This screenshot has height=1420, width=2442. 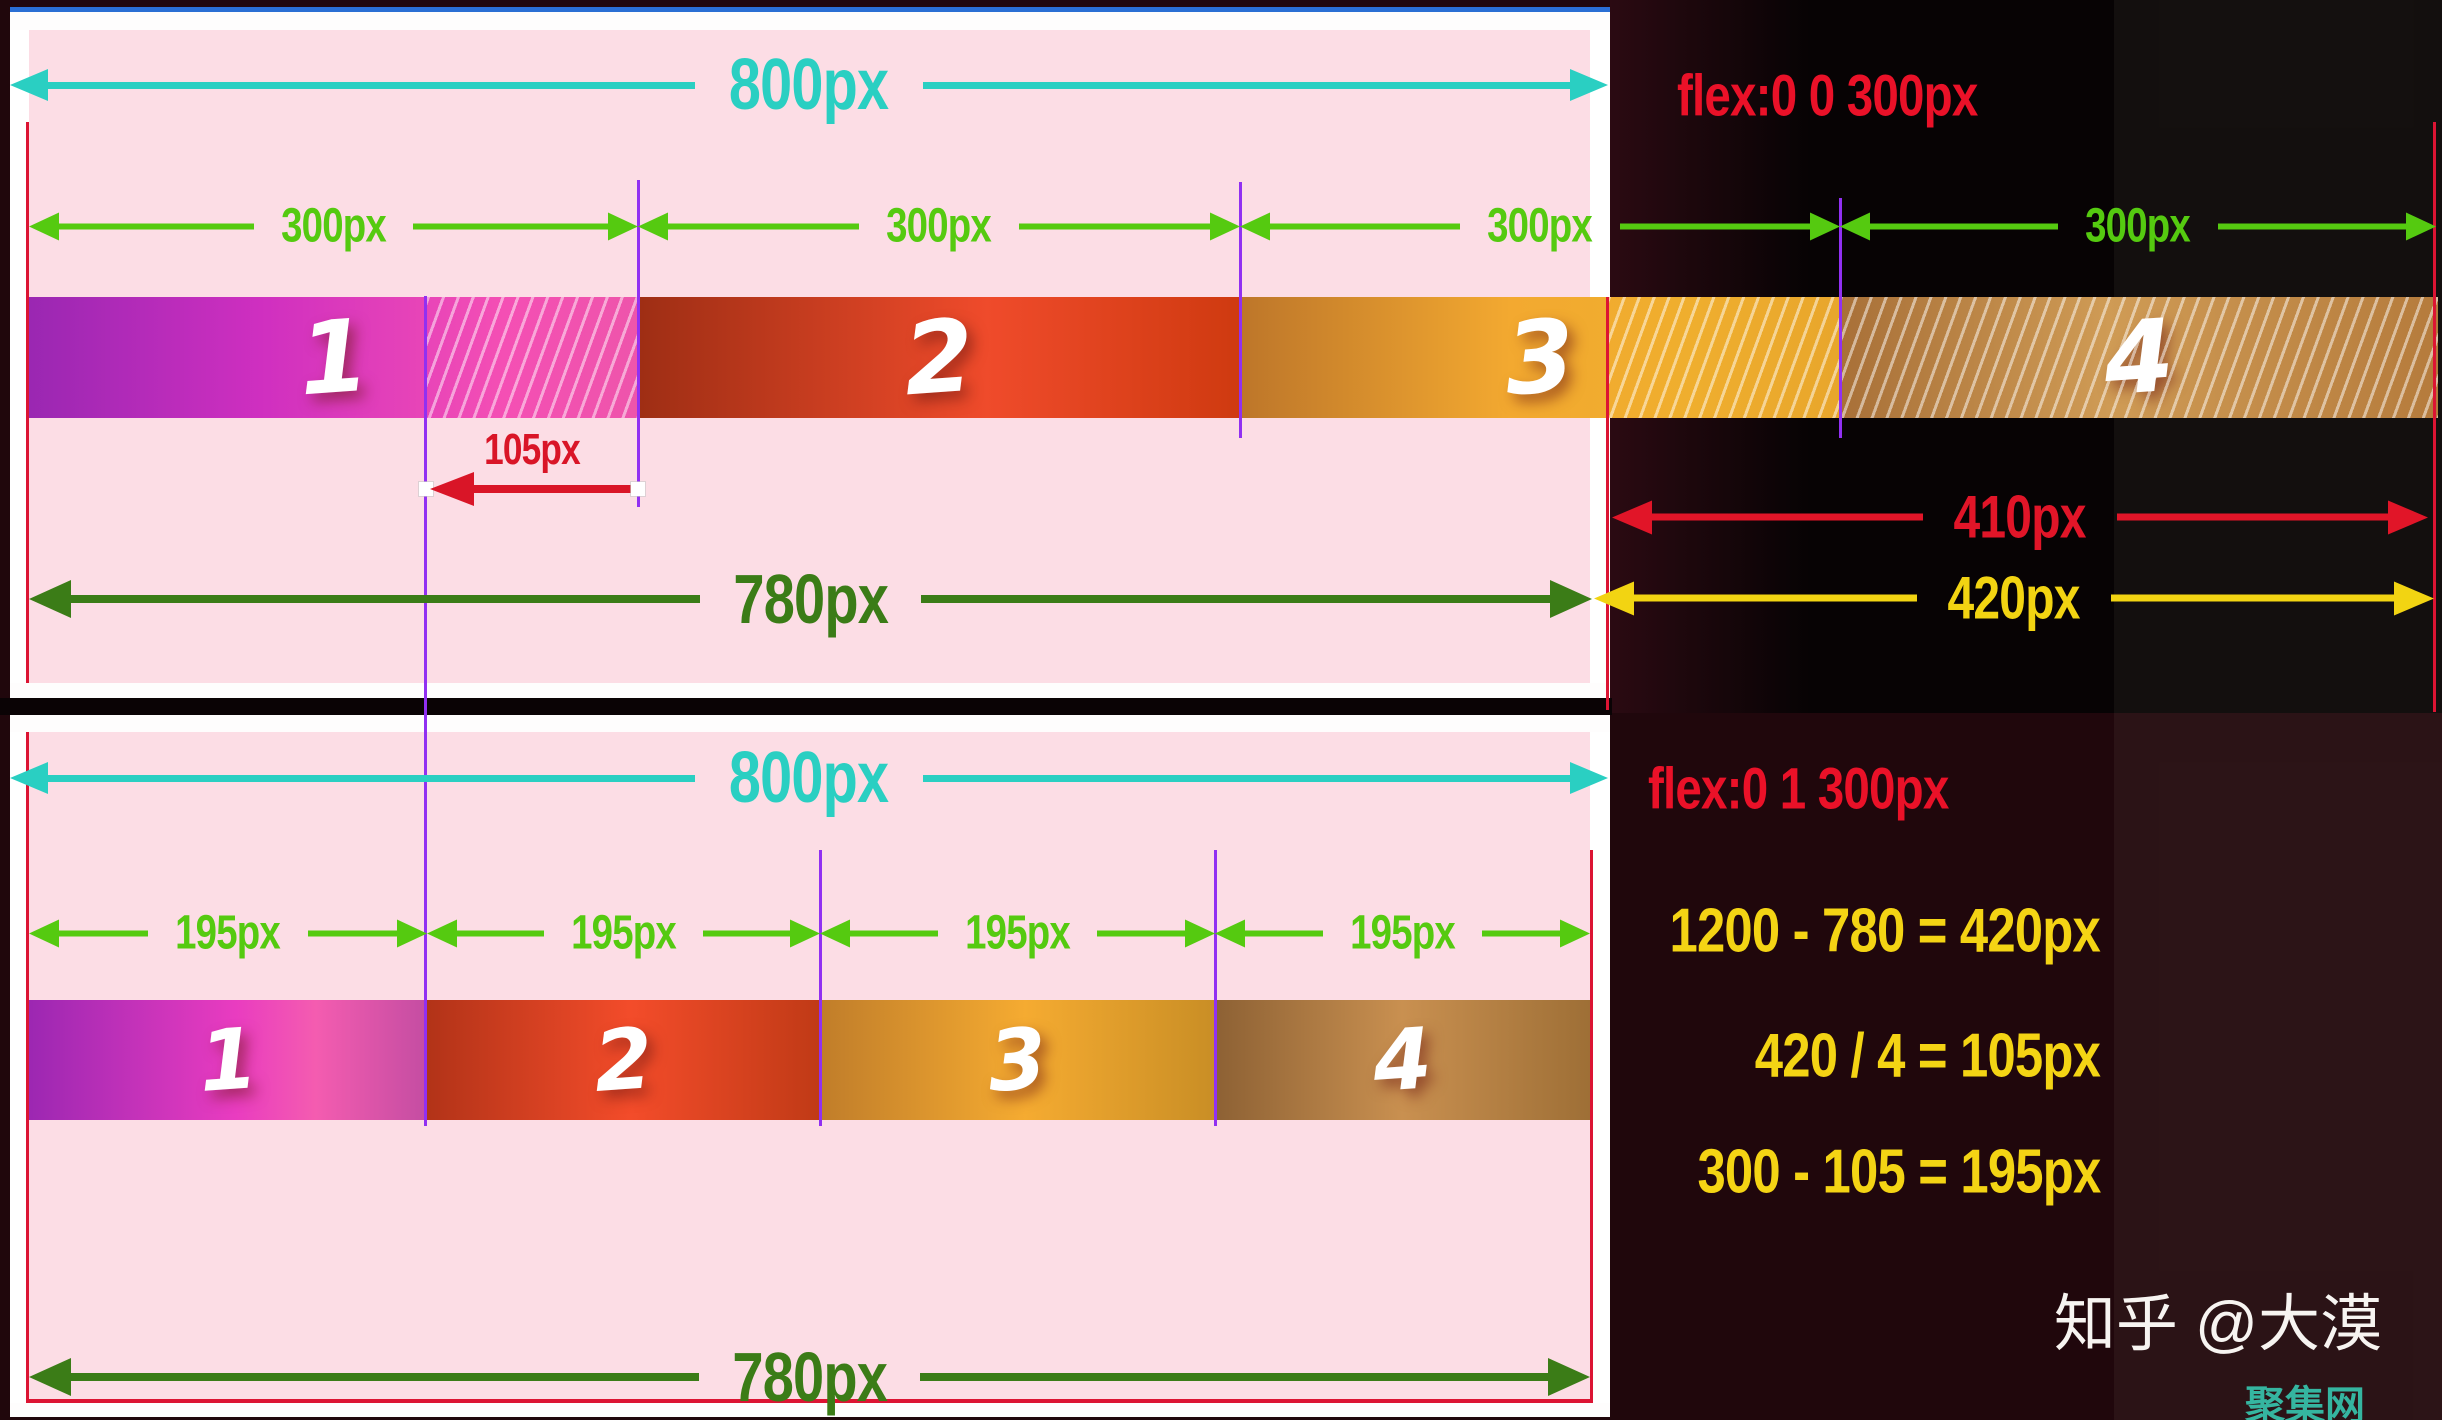 What do you see at coordinates (425, 711) in the screenshot?
I see `guide-line-195px-boundary` at bounding box center [425, 711].